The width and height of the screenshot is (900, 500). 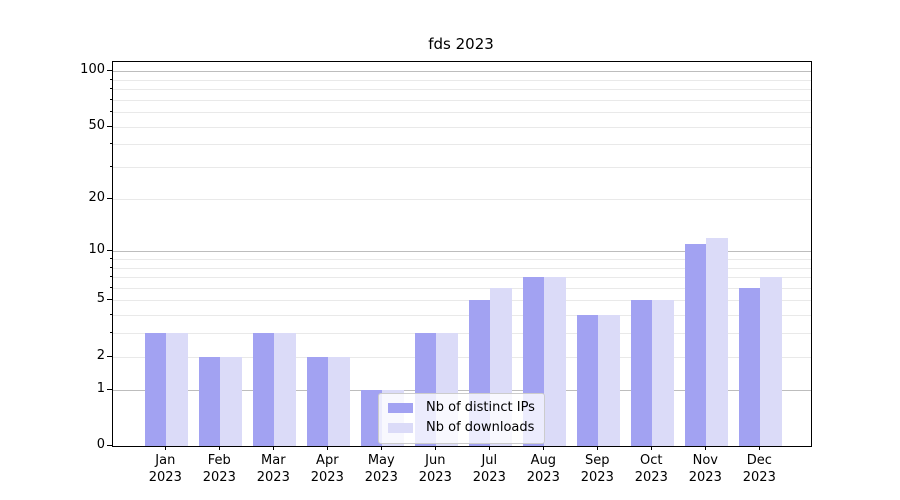 I want to click on legend-item-downloads: Nb of downloads, so click(x=461, y=428).